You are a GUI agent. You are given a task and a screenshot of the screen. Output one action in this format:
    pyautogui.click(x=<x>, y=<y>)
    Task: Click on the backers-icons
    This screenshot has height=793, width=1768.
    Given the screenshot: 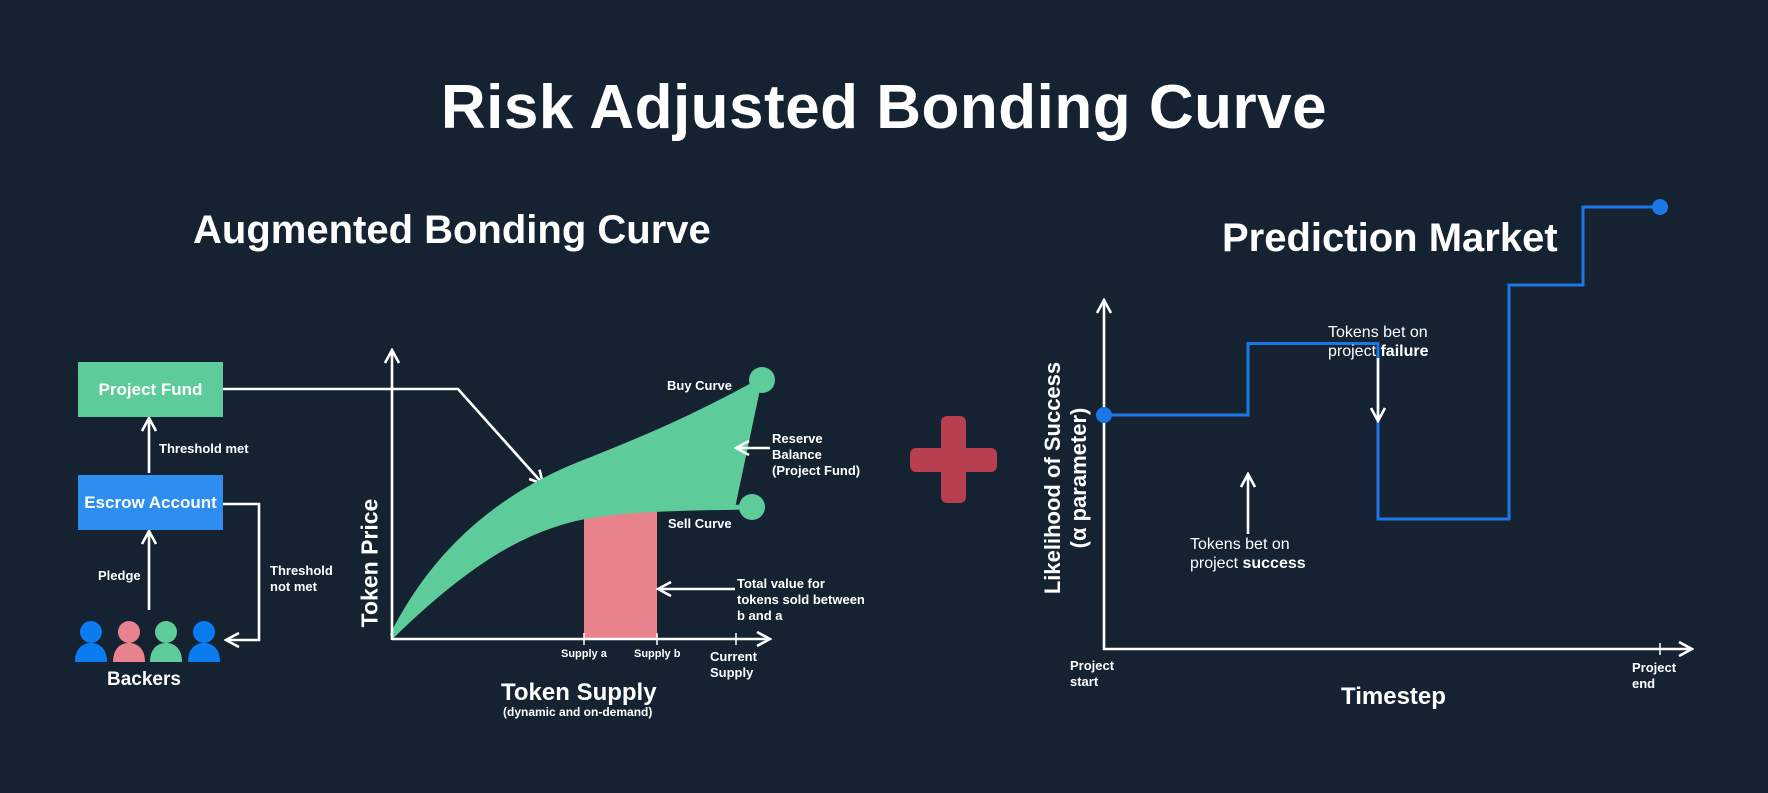 What is the action you would take?
    pyautogui.click(x=147, y=641)
    